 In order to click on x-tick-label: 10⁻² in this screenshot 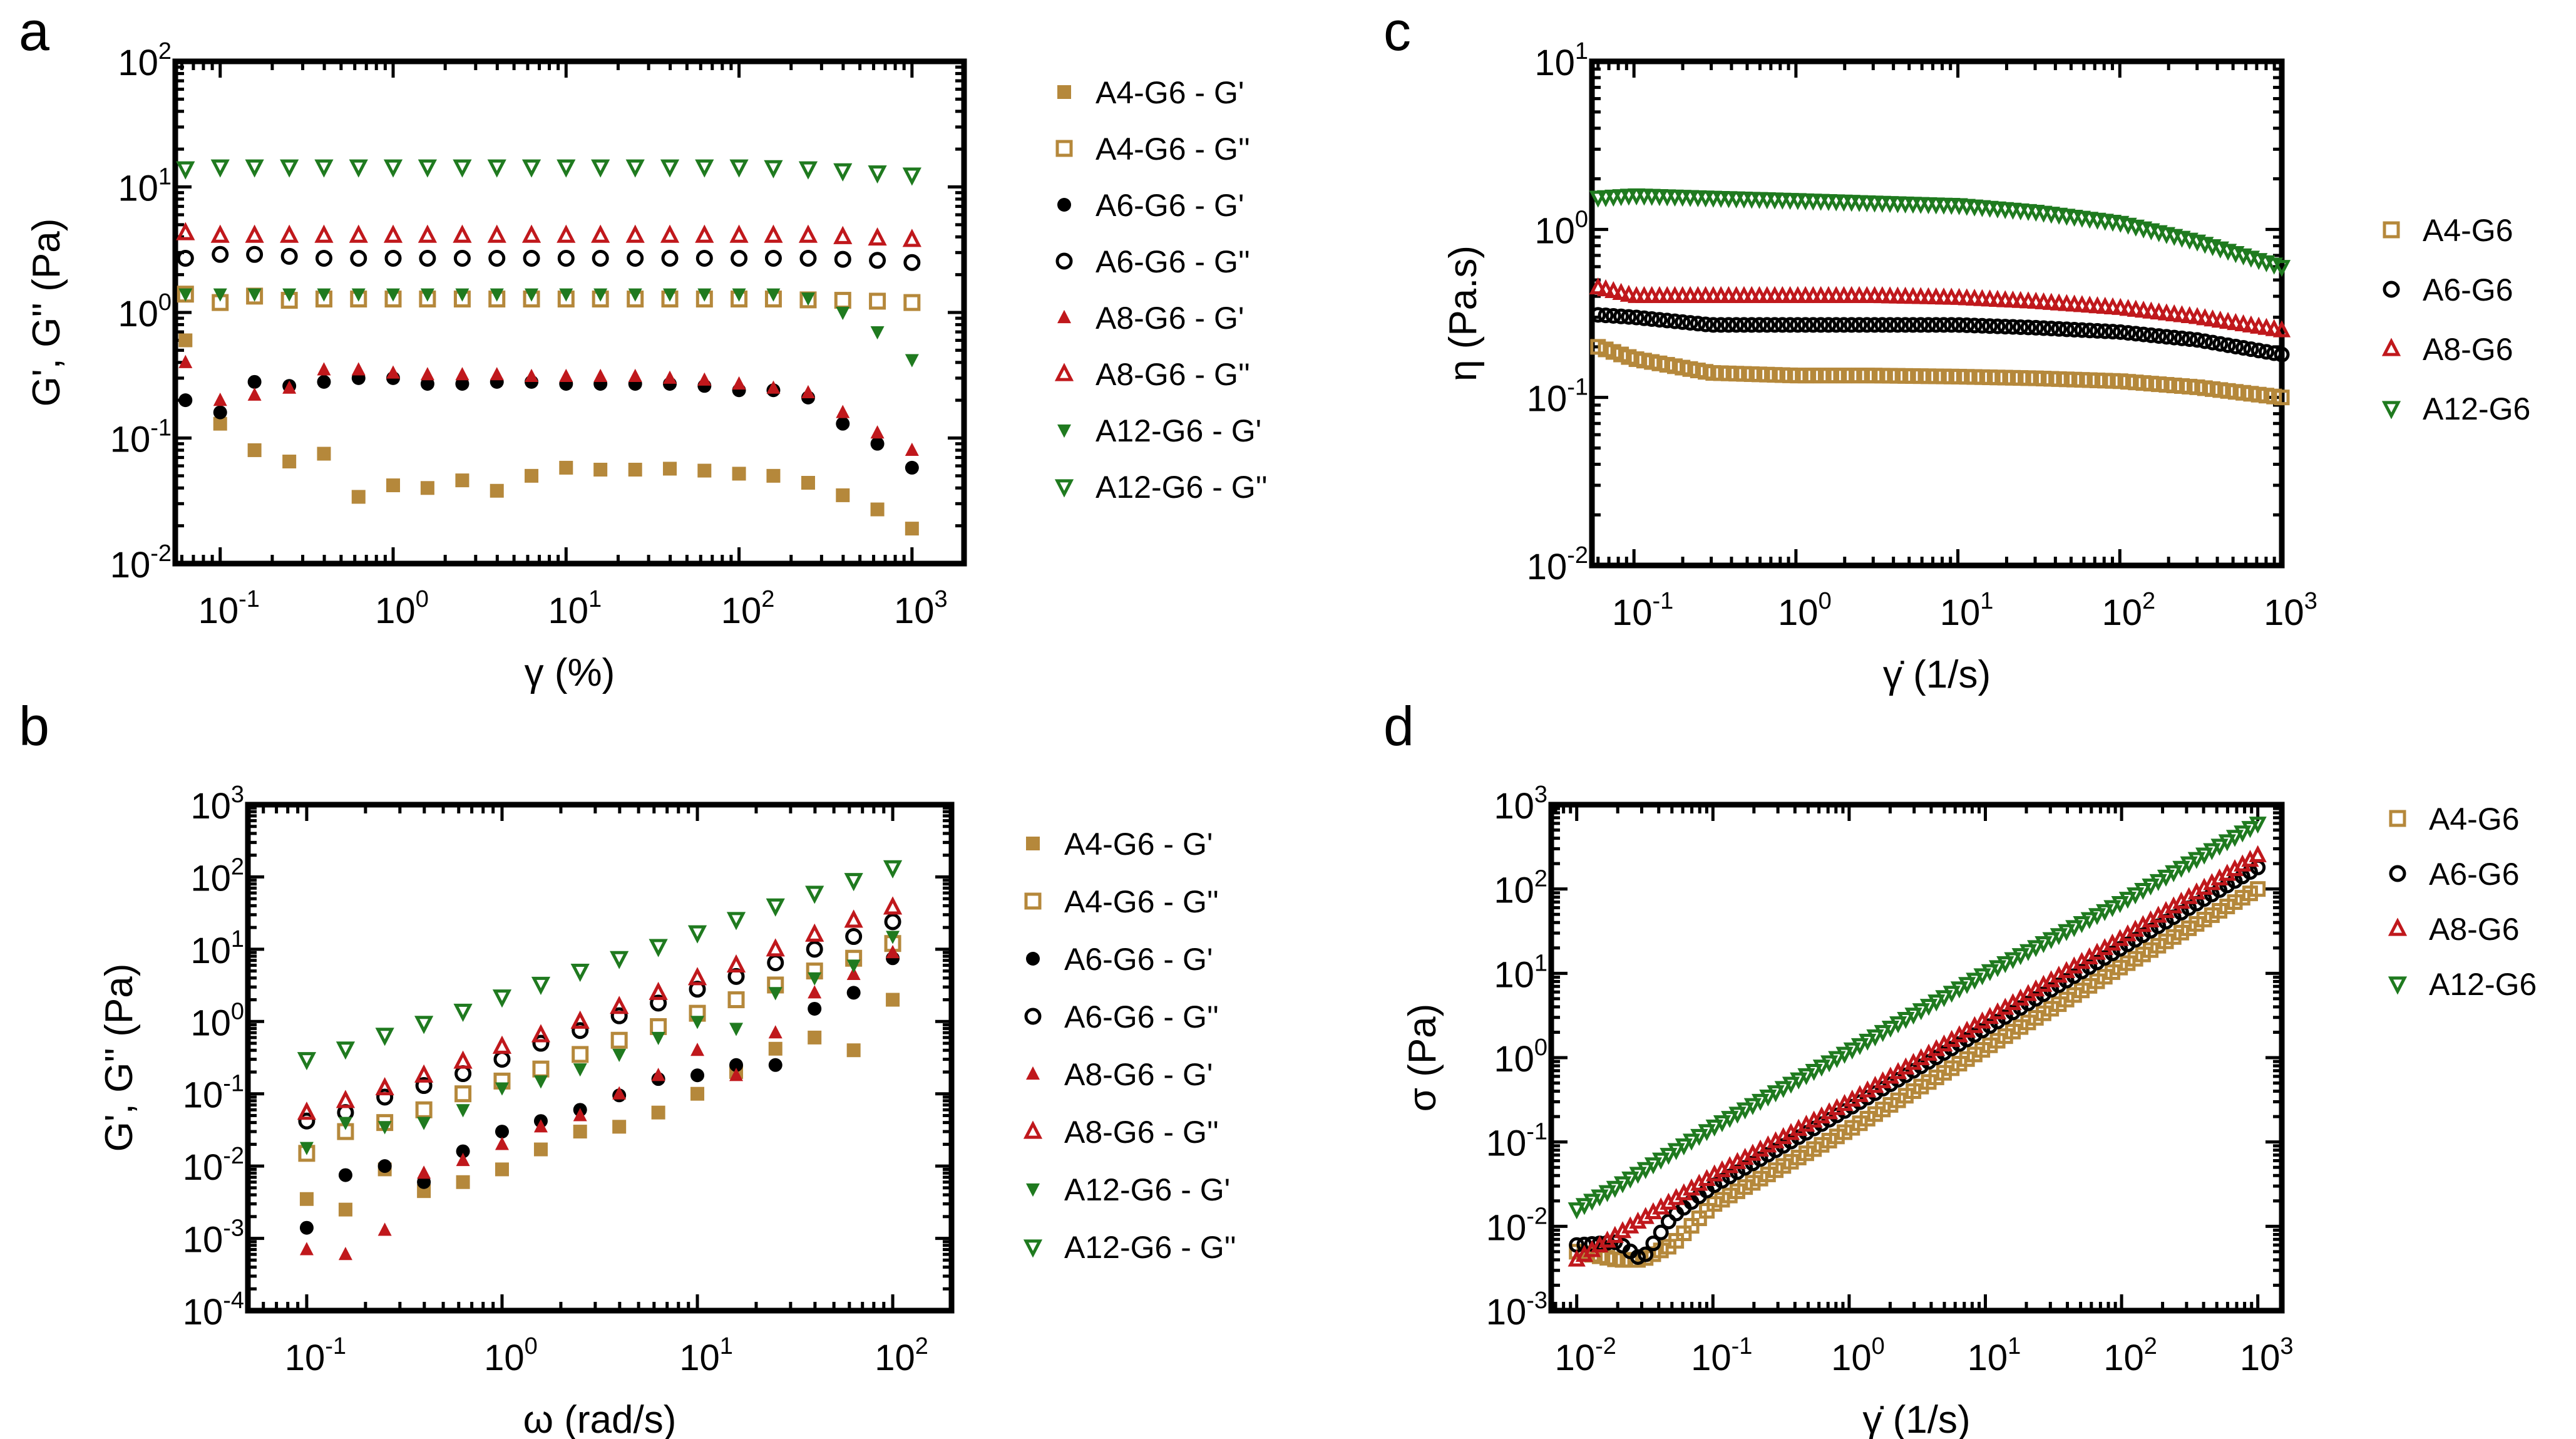, I will do `click(1585, 1356)`.